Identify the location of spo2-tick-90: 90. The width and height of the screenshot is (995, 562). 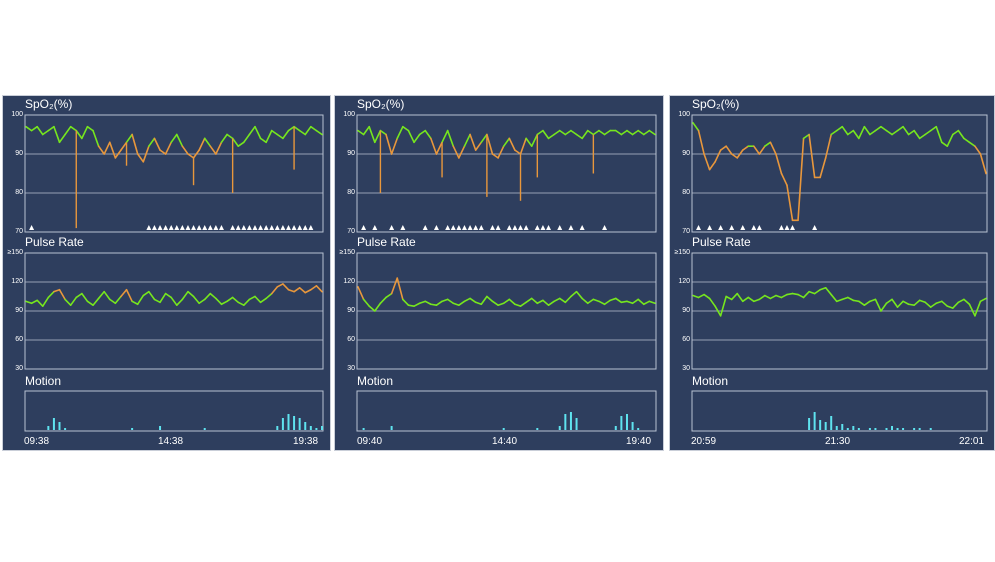
(351, 153).